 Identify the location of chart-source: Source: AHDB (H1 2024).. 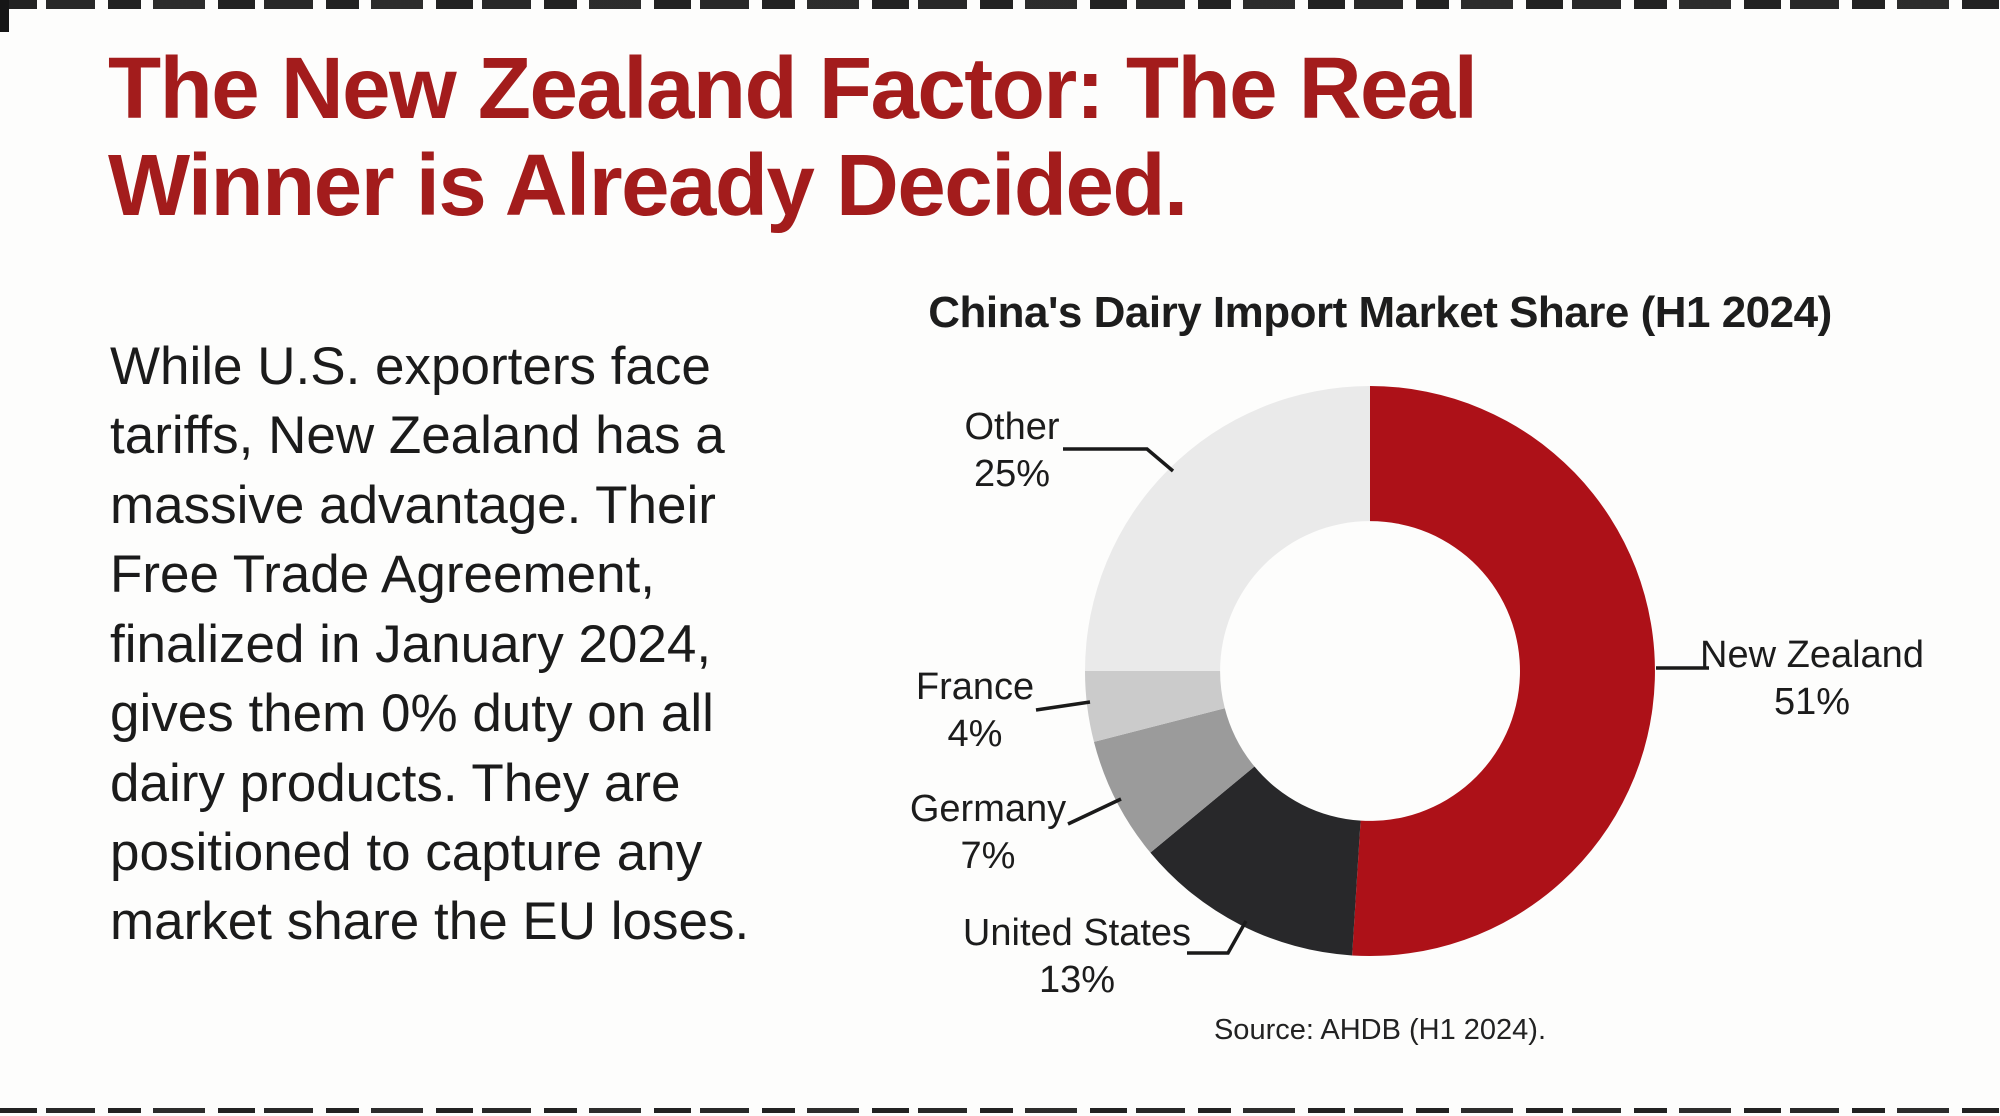
(1380, 1030).